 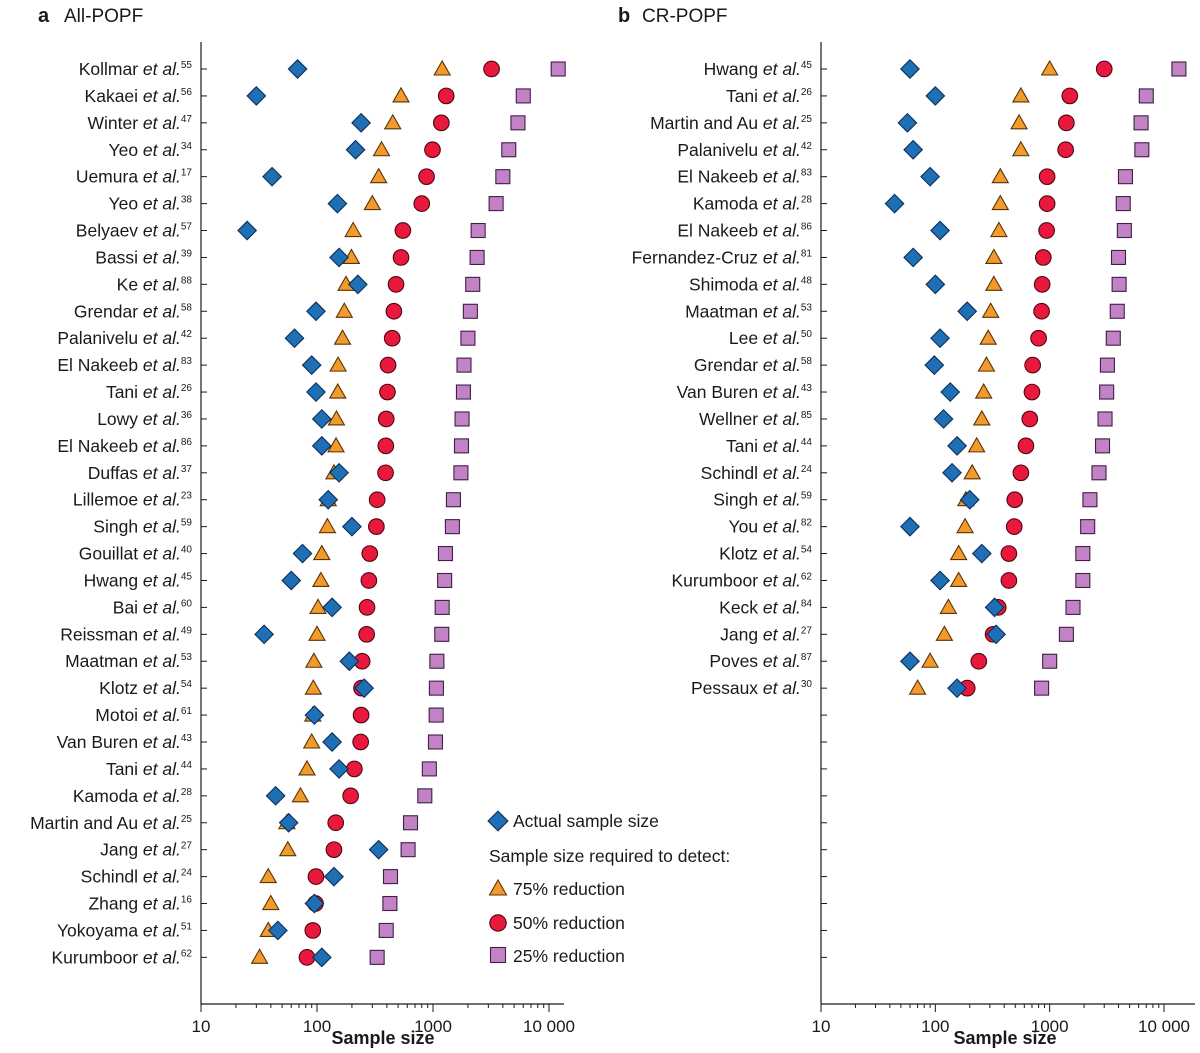 I want to click on study-row: Maatman et al.53, so click(x=255, y=661).